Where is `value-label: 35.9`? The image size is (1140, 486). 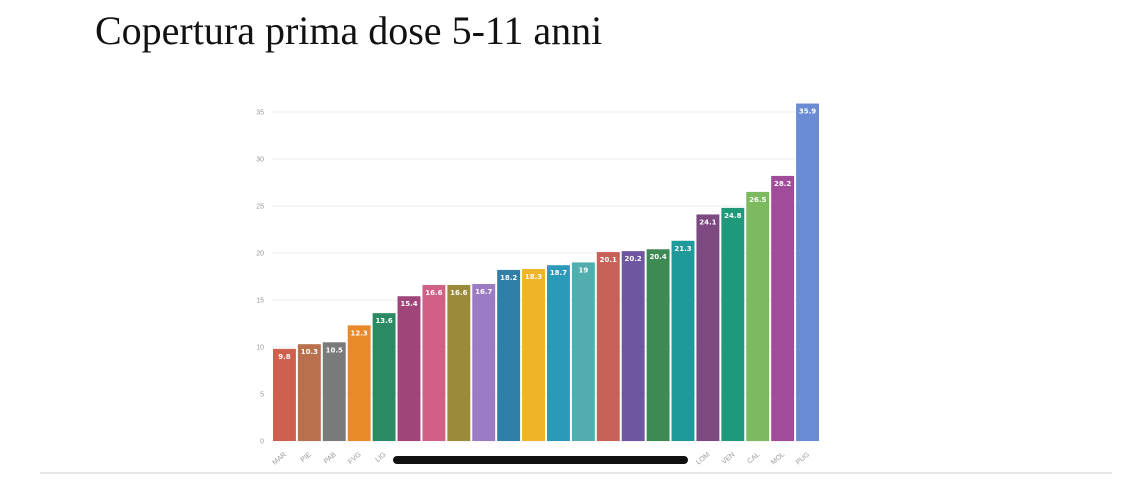
value-label: 35.9 is located at coordinates (807, 112).